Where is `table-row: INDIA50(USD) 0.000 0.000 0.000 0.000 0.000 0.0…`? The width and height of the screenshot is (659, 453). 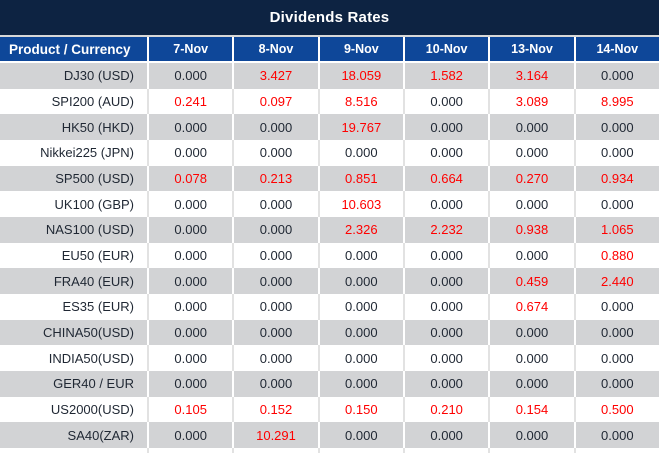 table-row: INDIA50(USD) 0.000 0.000 0.000 0.000 0.000 0.0… is located at coordinates (329, 358).